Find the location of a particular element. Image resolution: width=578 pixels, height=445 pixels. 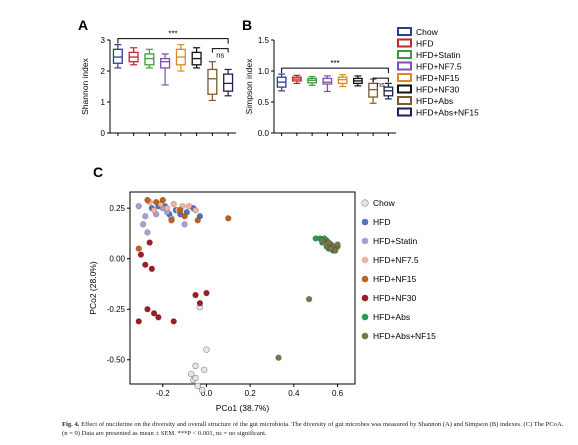

panel-a-sig-bracket-ns is located at coordinates (220, 50).